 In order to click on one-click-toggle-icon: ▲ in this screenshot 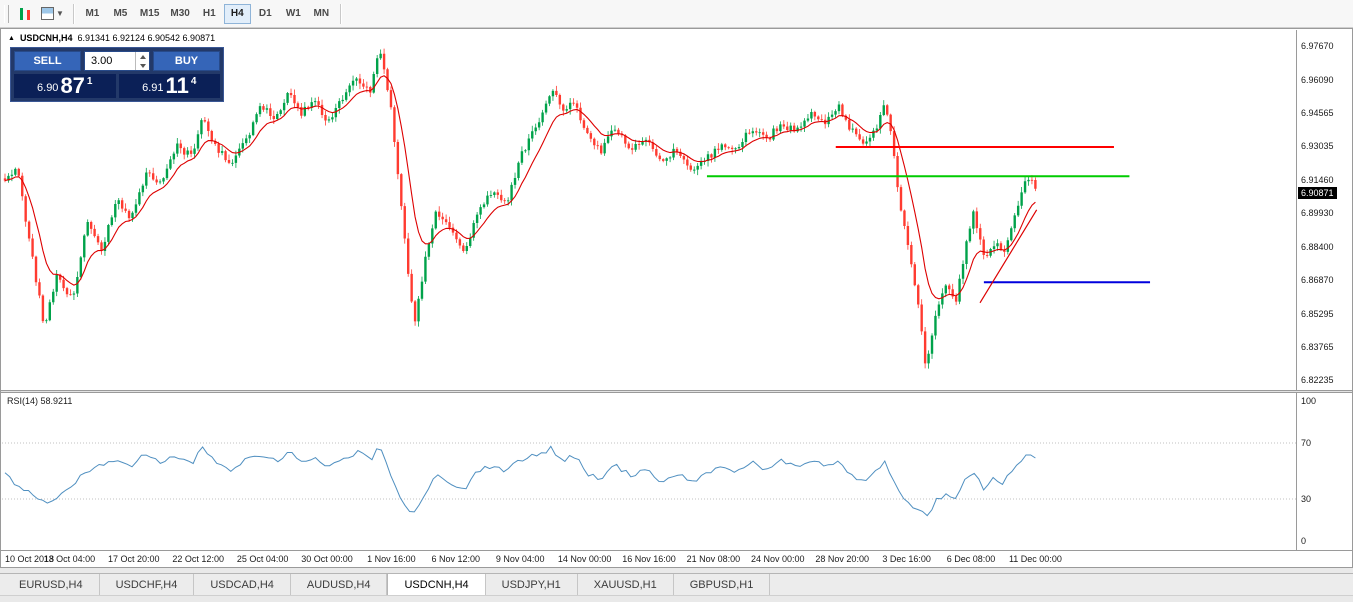, I will do `click(11, 38)`.